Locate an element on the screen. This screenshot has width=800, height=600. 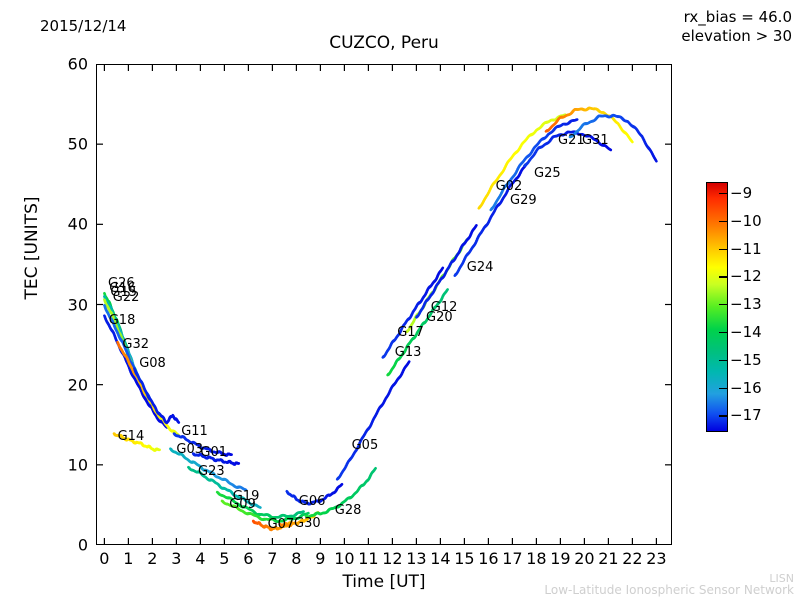
series-label-g19: G19 is located at coordinates (246, 496).